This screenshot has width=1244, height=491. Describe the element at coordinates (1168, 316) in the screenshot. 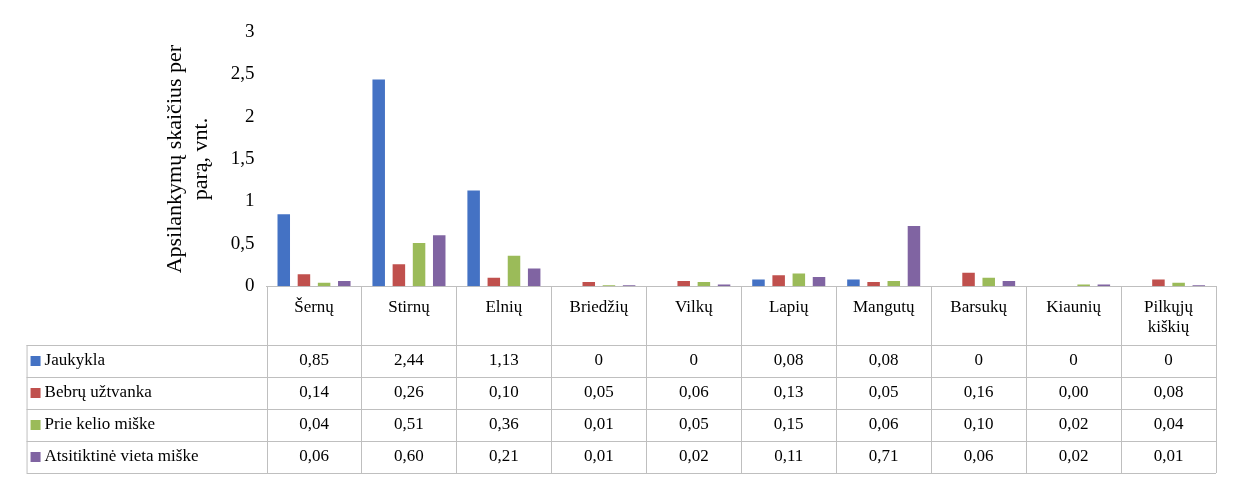

I see `x-tick-label: Pilkųjų kiškių` at that location.